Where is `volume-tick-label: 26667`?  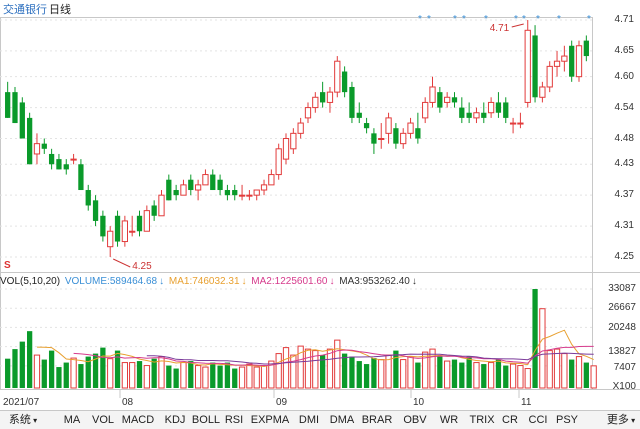
volume-tick-label: 26667 is located at coordinates (622, 307).